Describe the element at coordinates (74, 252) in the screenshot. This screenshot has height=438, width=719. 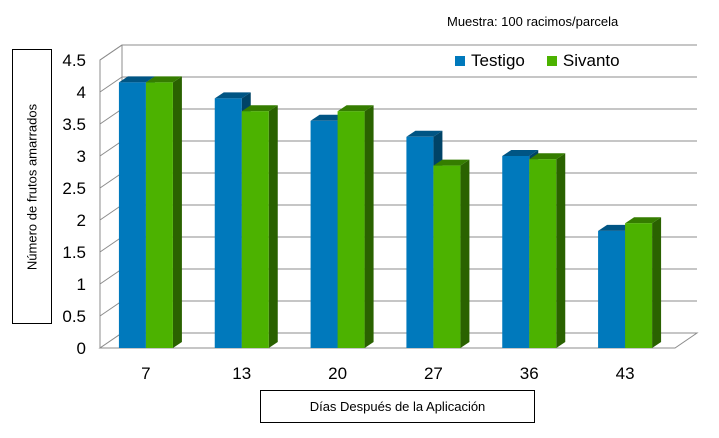
I see `y-tick-label: 1.5` at that location.